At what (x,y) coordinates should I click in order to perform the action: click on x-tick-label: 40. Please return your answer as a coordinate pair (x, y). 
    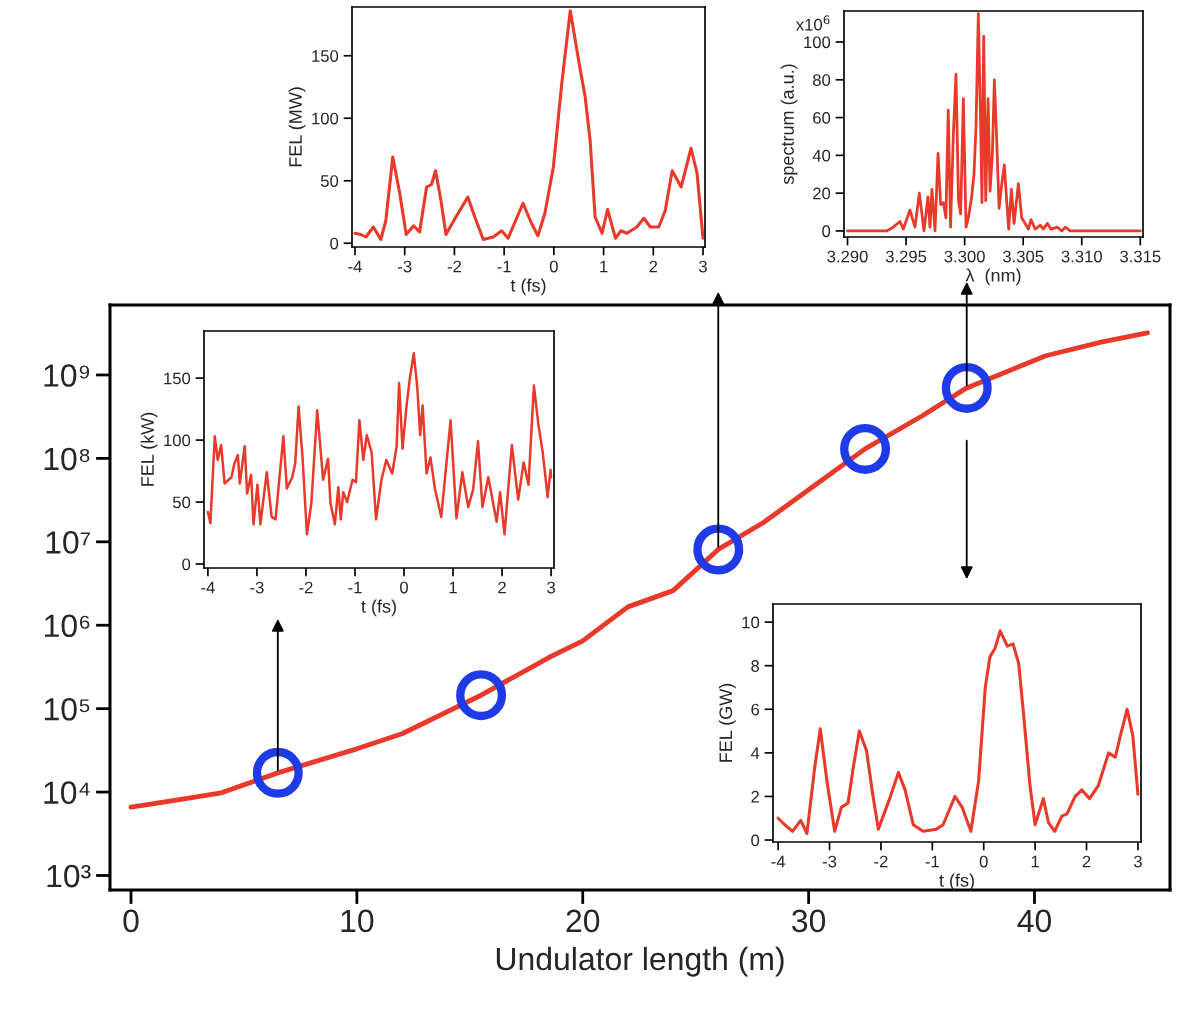
    Looking at the image, I should click on (1034, 921).